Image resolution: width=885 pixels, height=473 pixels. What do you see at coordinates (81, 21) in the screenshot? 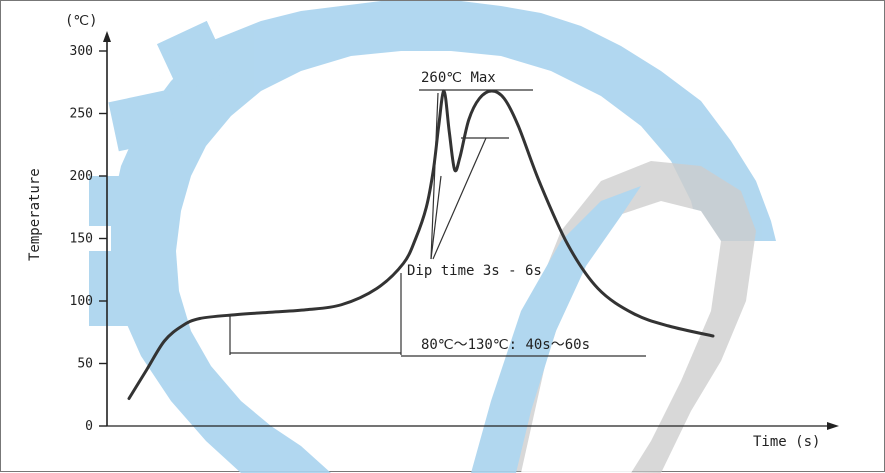
I see `y-unit-label: (℃)` at bounding box center [81, 21].